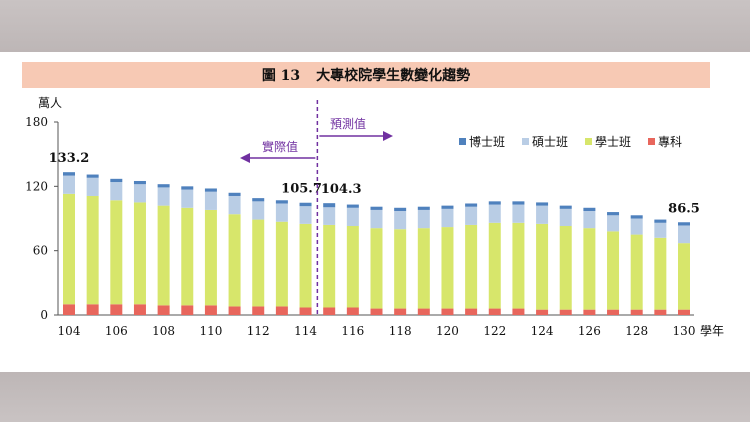  I want to click on annotation-forecast: 預測值, so click(348, 123).